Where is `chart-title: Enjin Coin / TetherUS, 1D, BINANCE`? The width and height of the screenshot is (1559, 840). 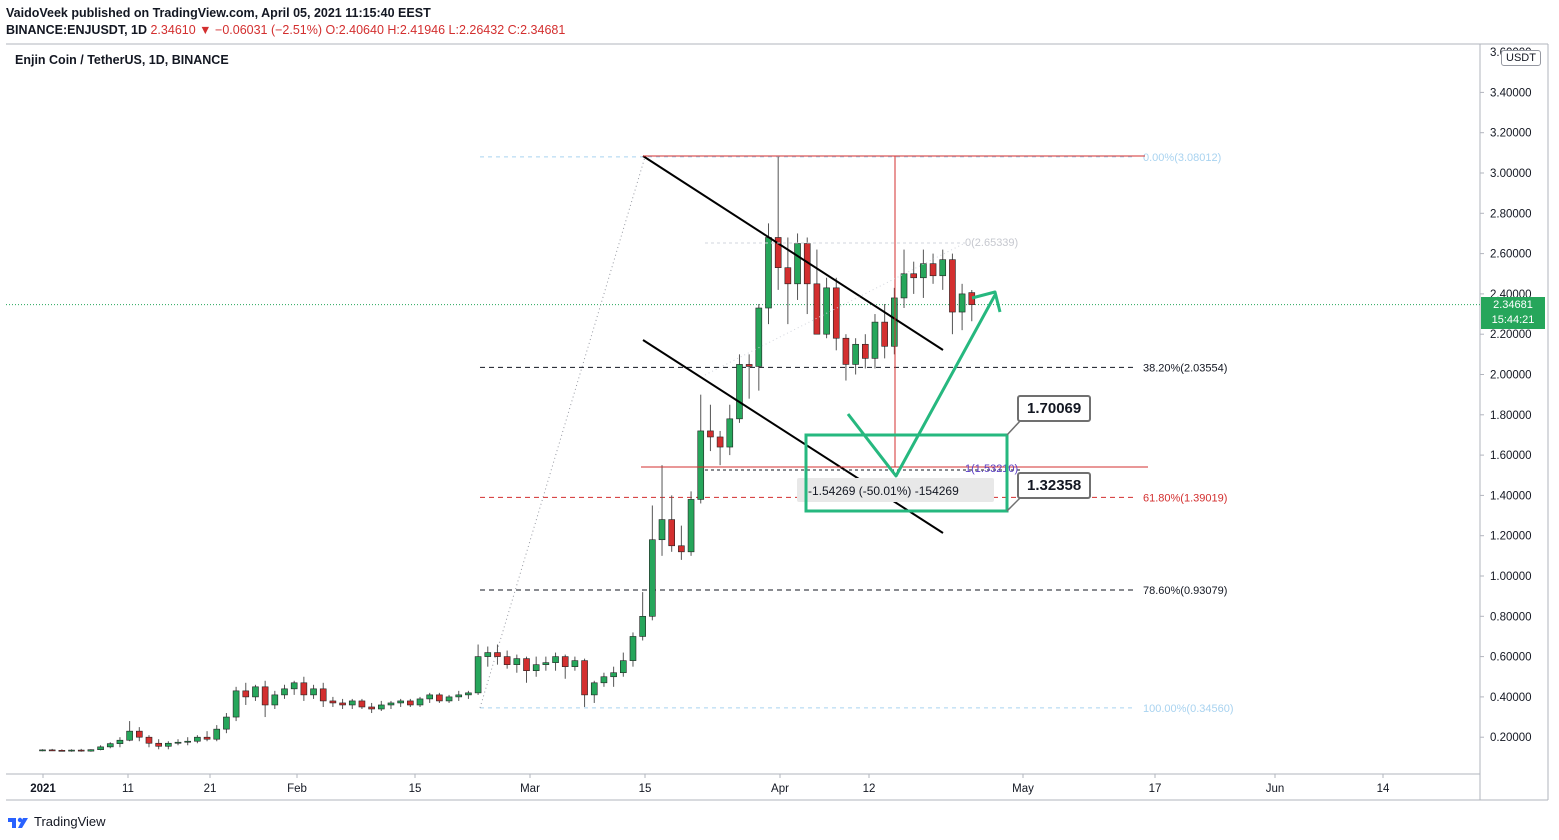 chart-title: Enjin Coin / TetherUS, 1D, BINANCE is located at coordinates (122, 60).